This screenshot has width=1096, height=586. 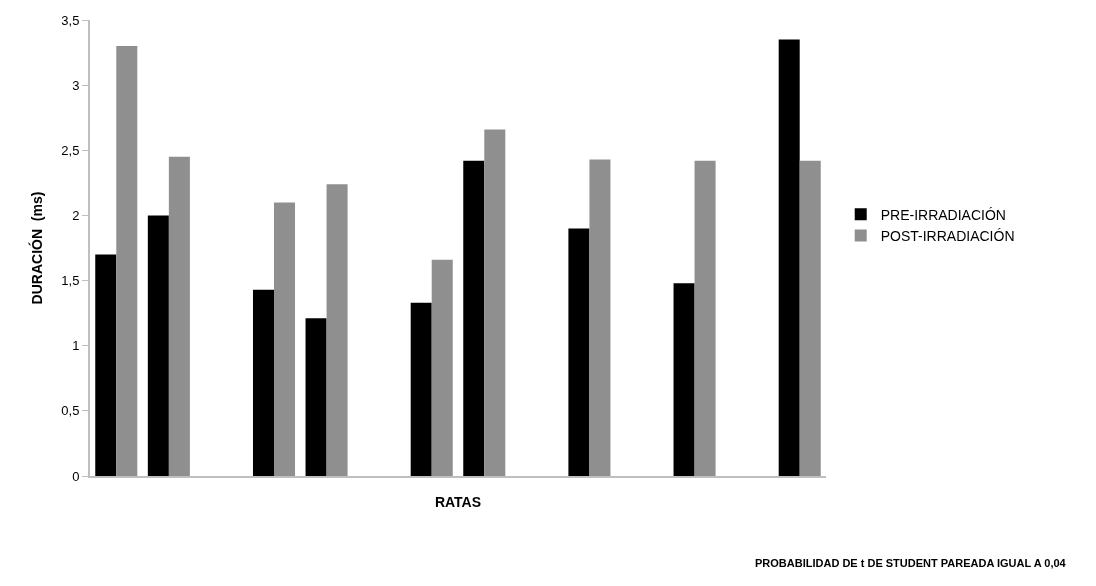 I want to click on y-tick-label: 0, so click(x=76, y=476).